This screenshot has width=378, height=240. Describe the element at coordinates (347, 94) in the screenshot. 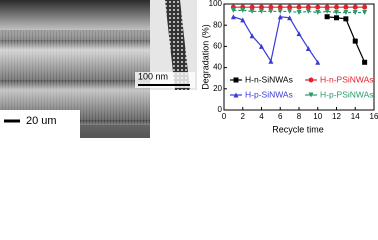

I see `legend-label: H-p-PSiNWAs` at that location.